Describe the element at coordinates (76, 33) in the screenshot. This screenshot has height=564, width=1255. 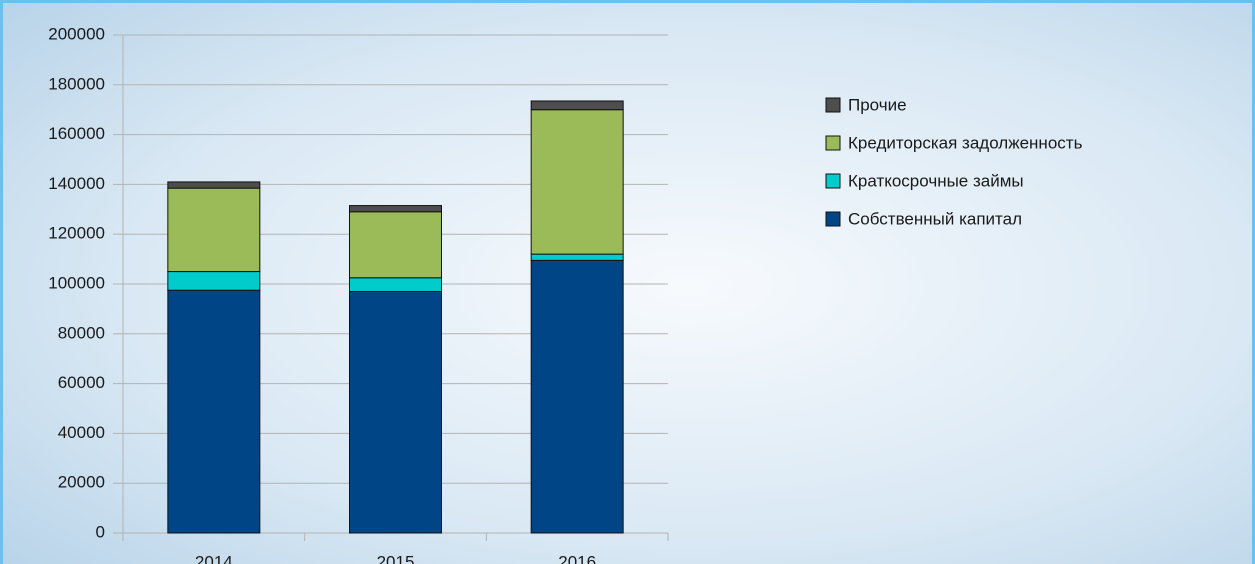
I see `y-tick-label: 200000` at that location.